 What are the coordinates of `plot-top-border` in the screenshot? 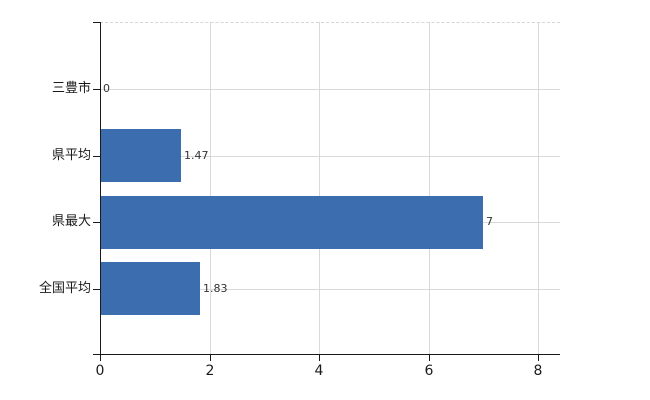 It's located at (330, 22).